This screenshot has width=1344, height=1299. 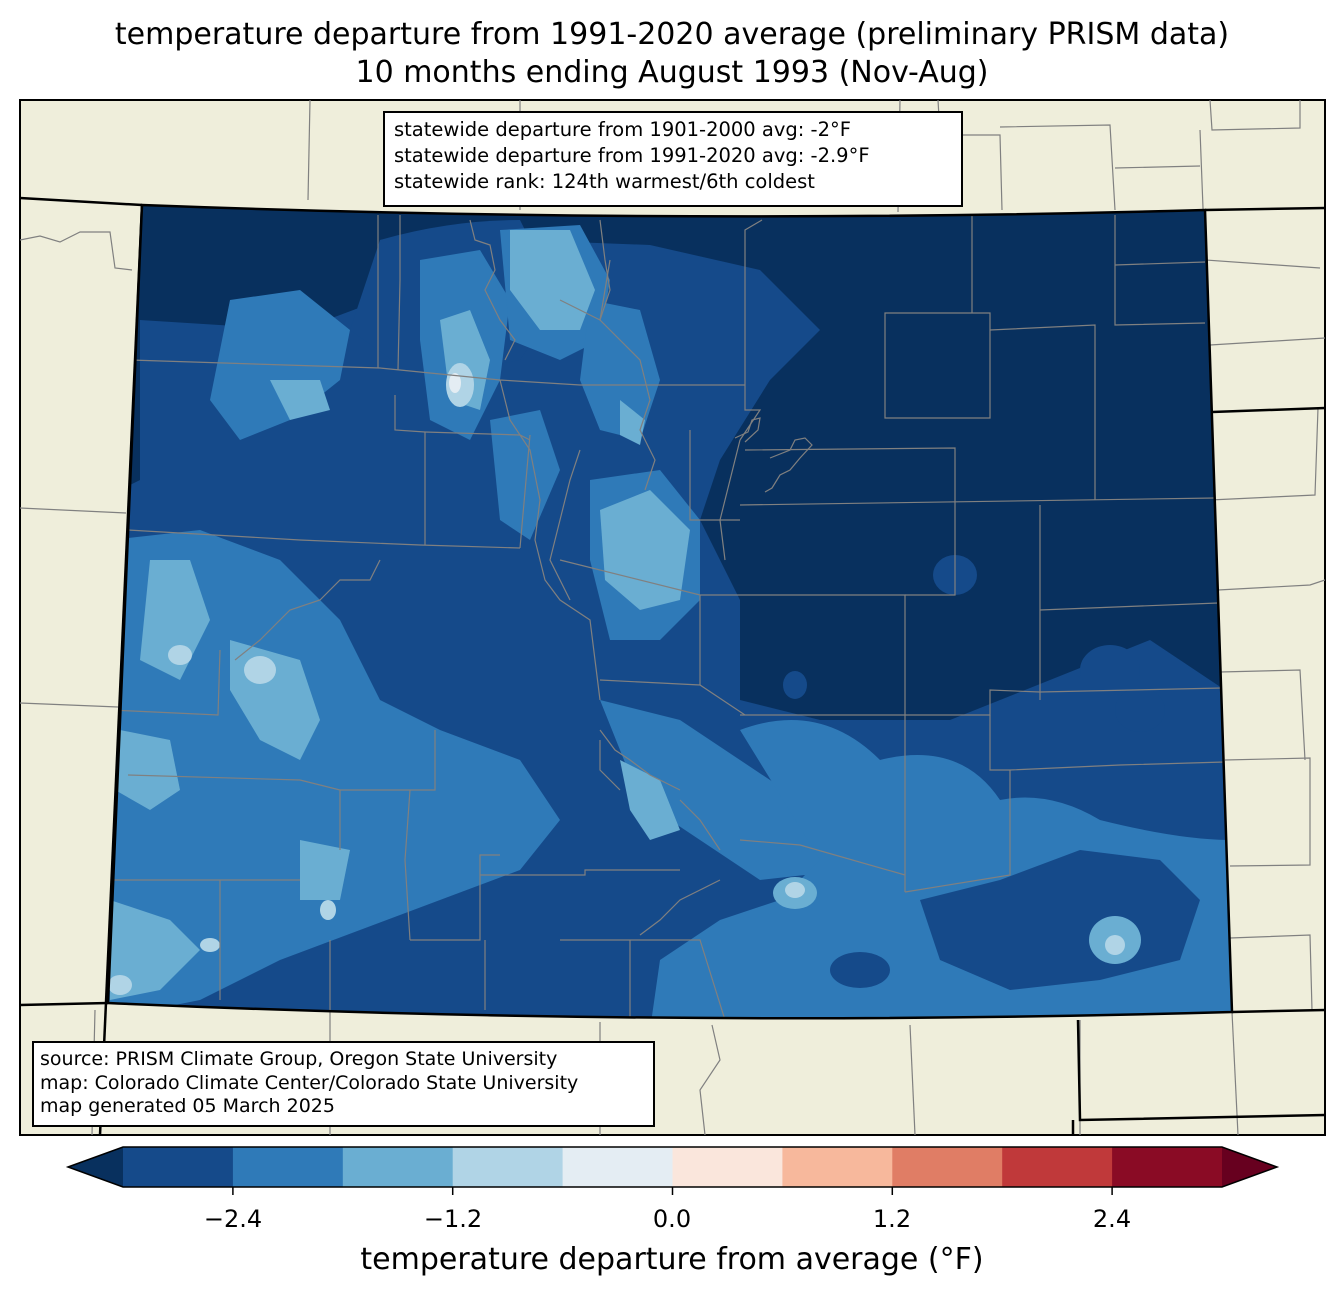 I want to click on map-title-line-2: 10 months ending August 1993 (Nov-Aug), so click(x=672, y=72).